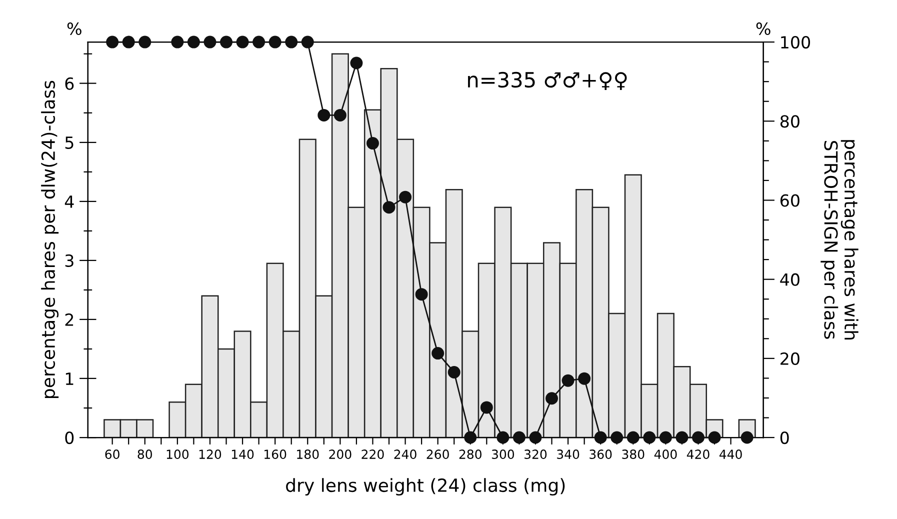 The width and height of the screenshot is (897, 519). Describe the element at coordinates (112, 454) in the screenshot. I see `x-tick-label: 60` at that location.